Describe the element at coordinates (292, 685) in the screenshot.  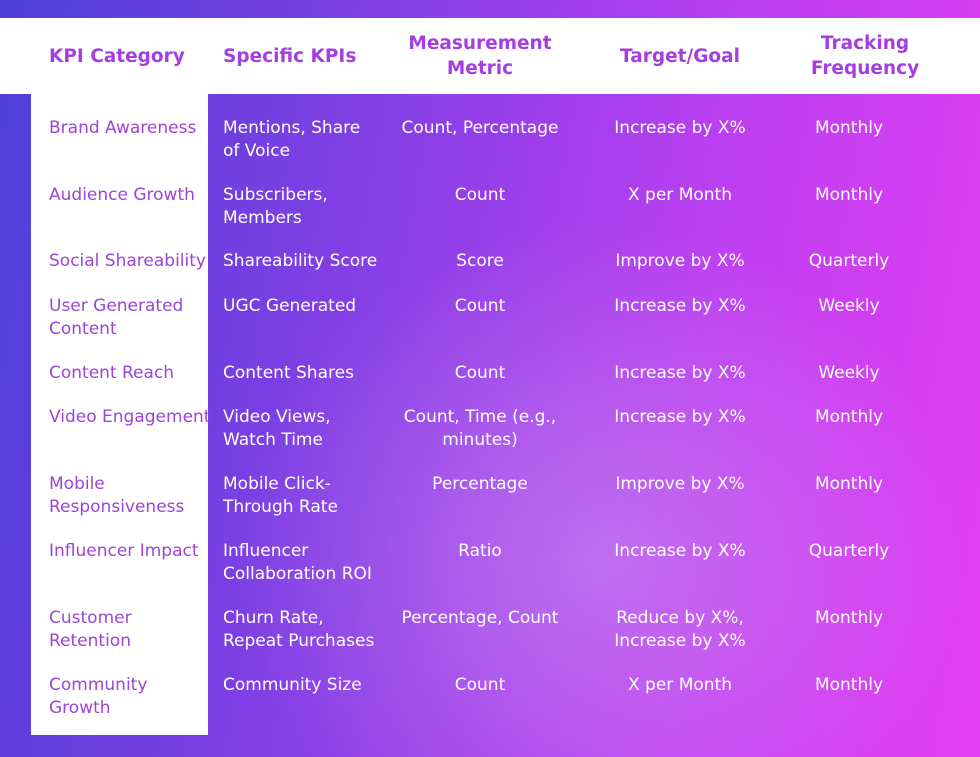
I see `kpi-cell: Community Size` at that location.